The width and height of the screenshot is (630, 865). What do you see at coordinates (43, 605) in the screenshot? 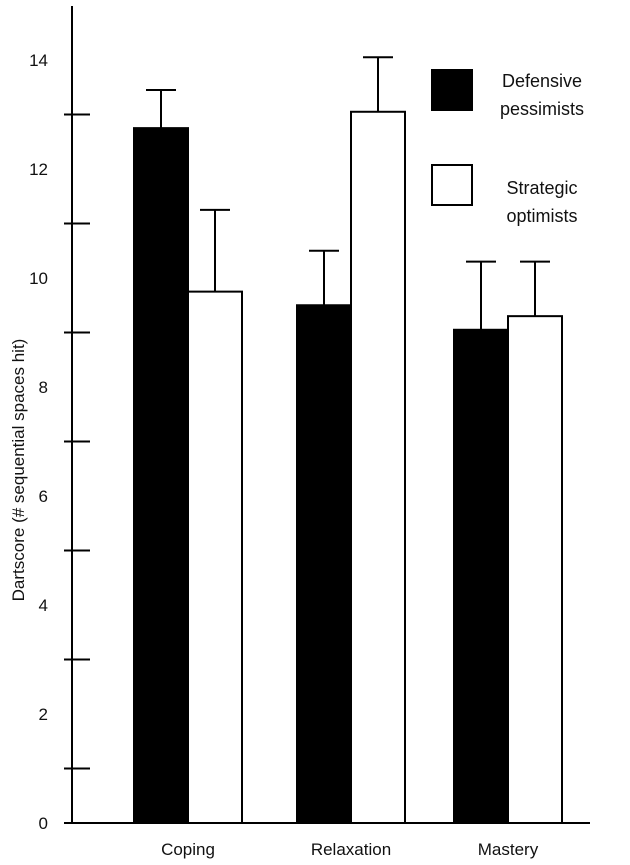
I see `y-tick-label-4: 4` at bounding box center [43, 605].